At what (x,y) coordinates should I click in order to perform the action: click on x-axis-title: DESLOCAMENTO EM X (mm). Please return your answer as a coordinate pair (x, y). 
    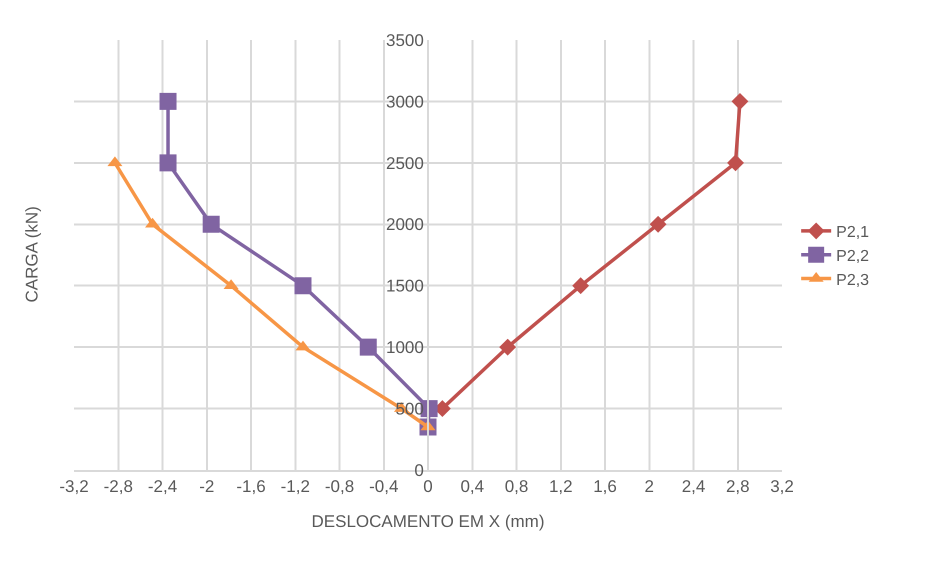
    Looking at the image, I should click on (428, 522).